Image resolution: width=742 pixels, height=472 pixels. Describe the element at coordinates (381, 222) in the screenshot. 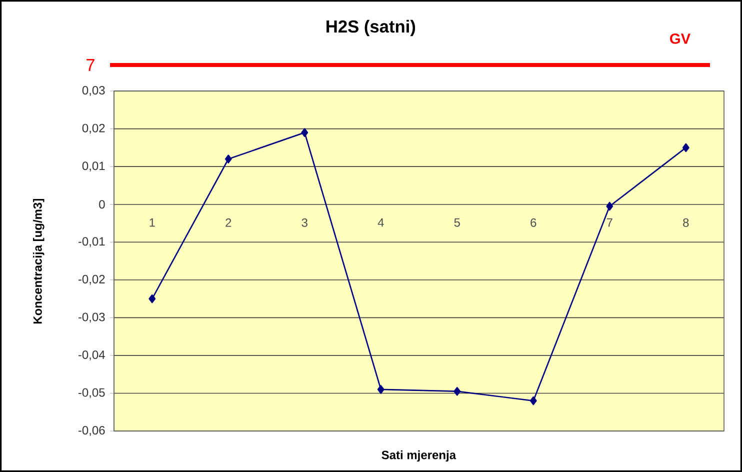

I see `x-tick-label: 4` at that location.